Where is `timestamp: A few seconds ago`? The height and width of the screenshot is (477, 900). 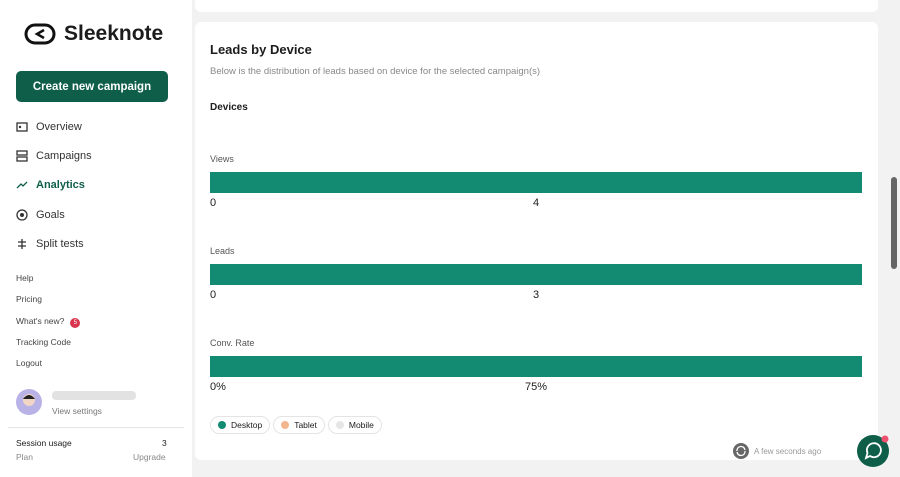
timestamp: A few seconds ago is located at coordinates (788, 451).